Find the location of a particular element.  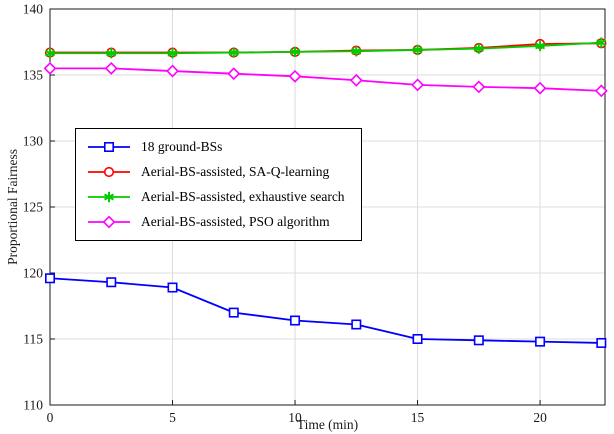

svg-text: 130 is located at coordinates (33, 141).